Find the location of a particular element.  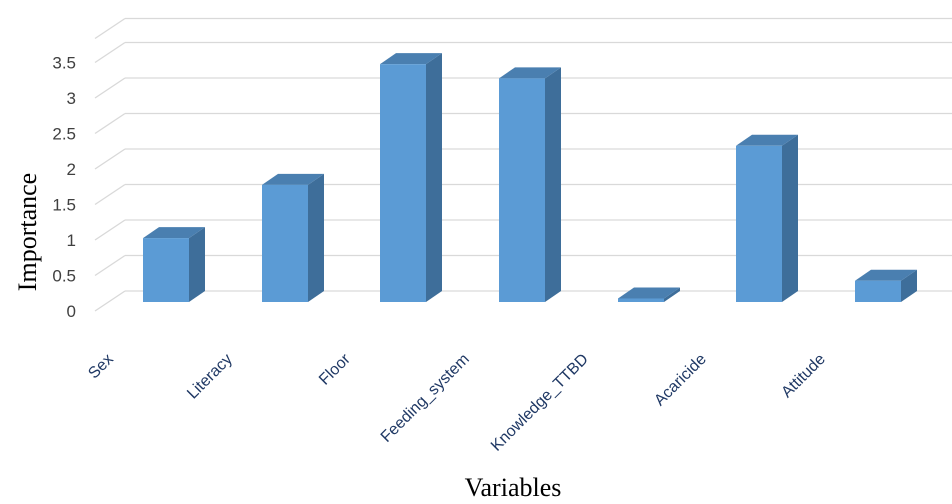

bar-Literacy is located at coordinates (293, 237).